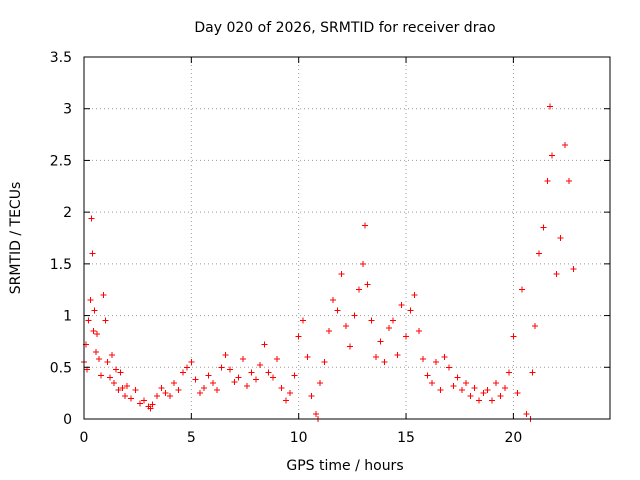  Describe the element at coordinates (513, 438) in the screenshot. I see `x-tick-label: 20` at that location.